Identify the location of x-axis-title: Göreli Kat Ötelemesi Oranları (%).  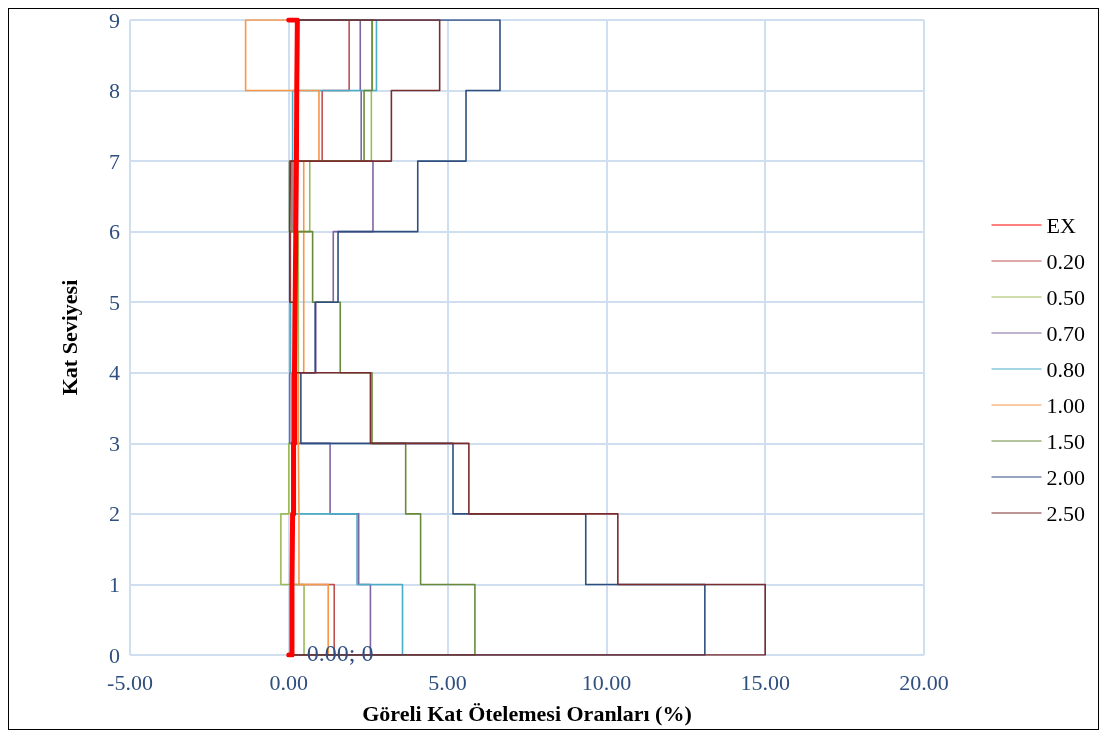
(527, 713).